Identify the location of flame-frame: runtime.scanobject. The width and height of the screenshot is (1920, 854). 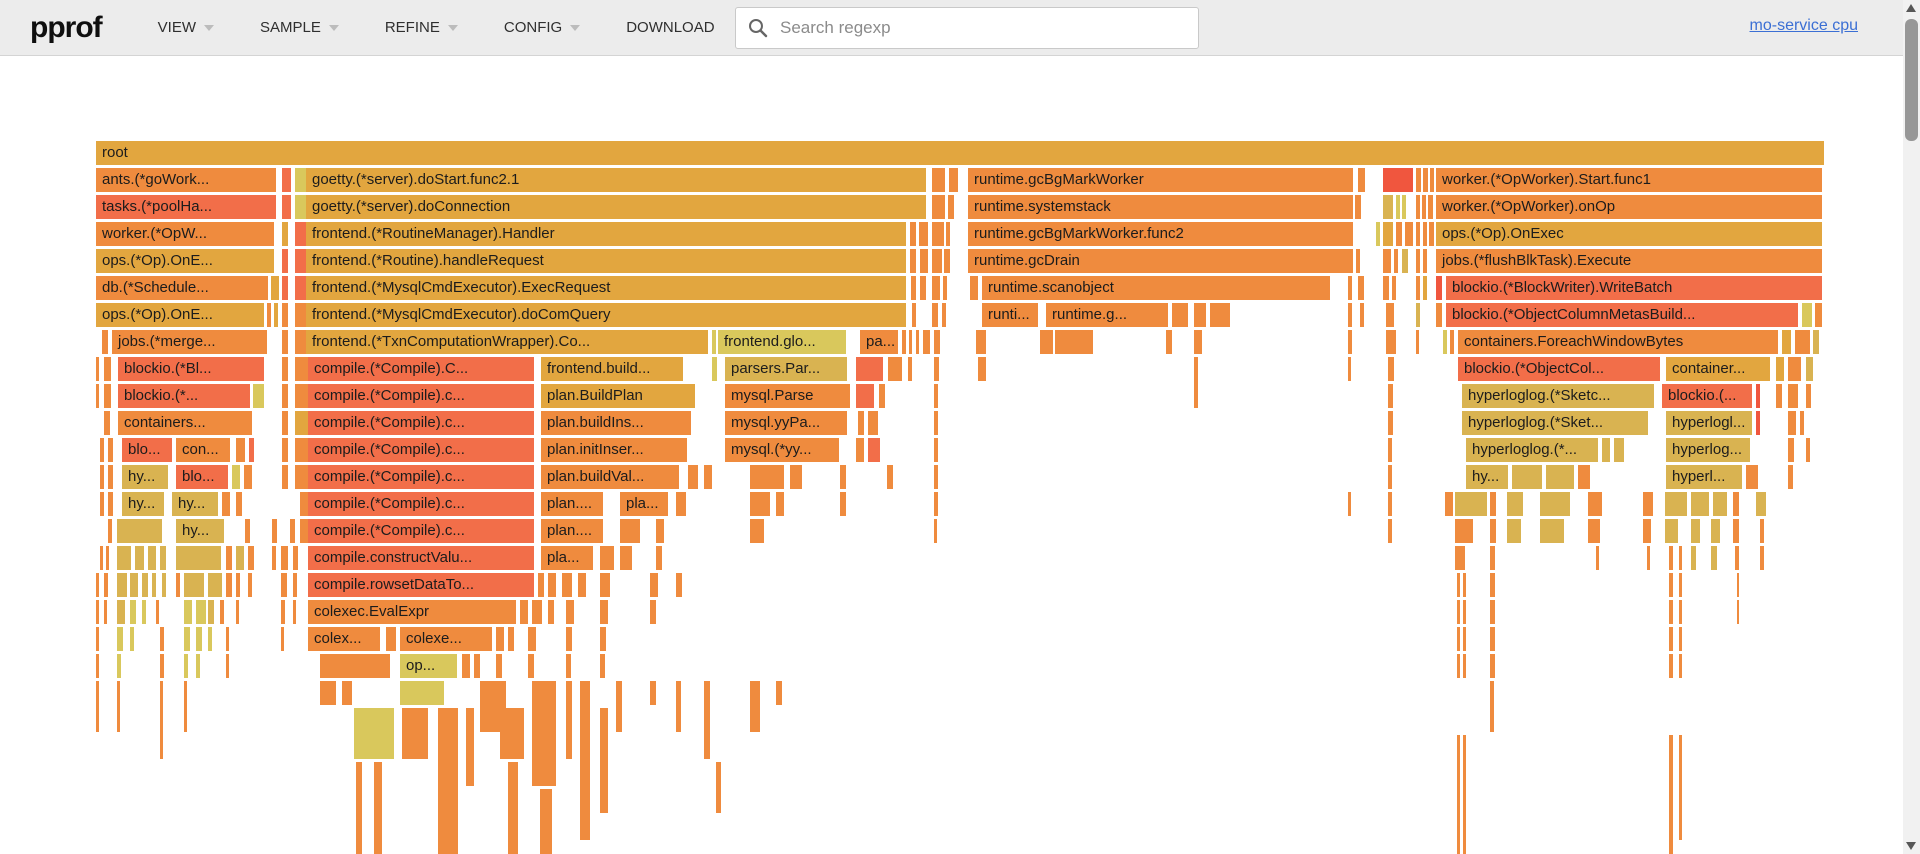
(1156, 288).